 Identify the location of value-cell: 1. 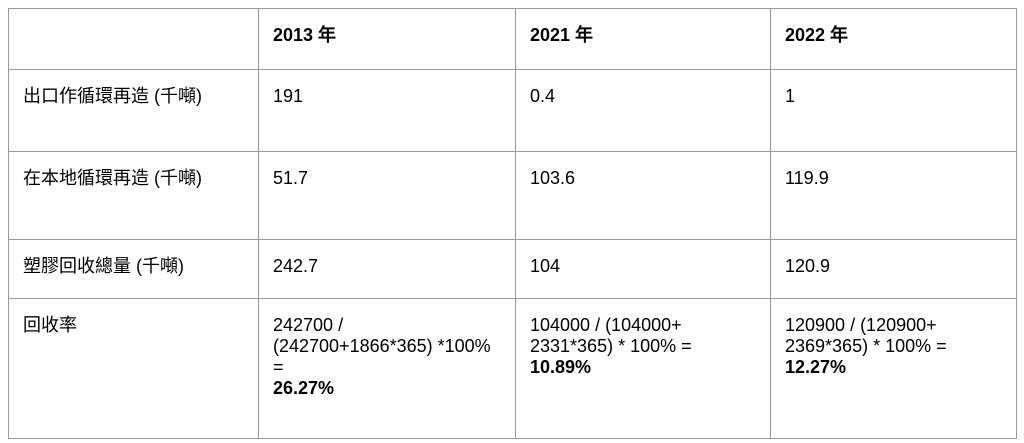
(893, 110).